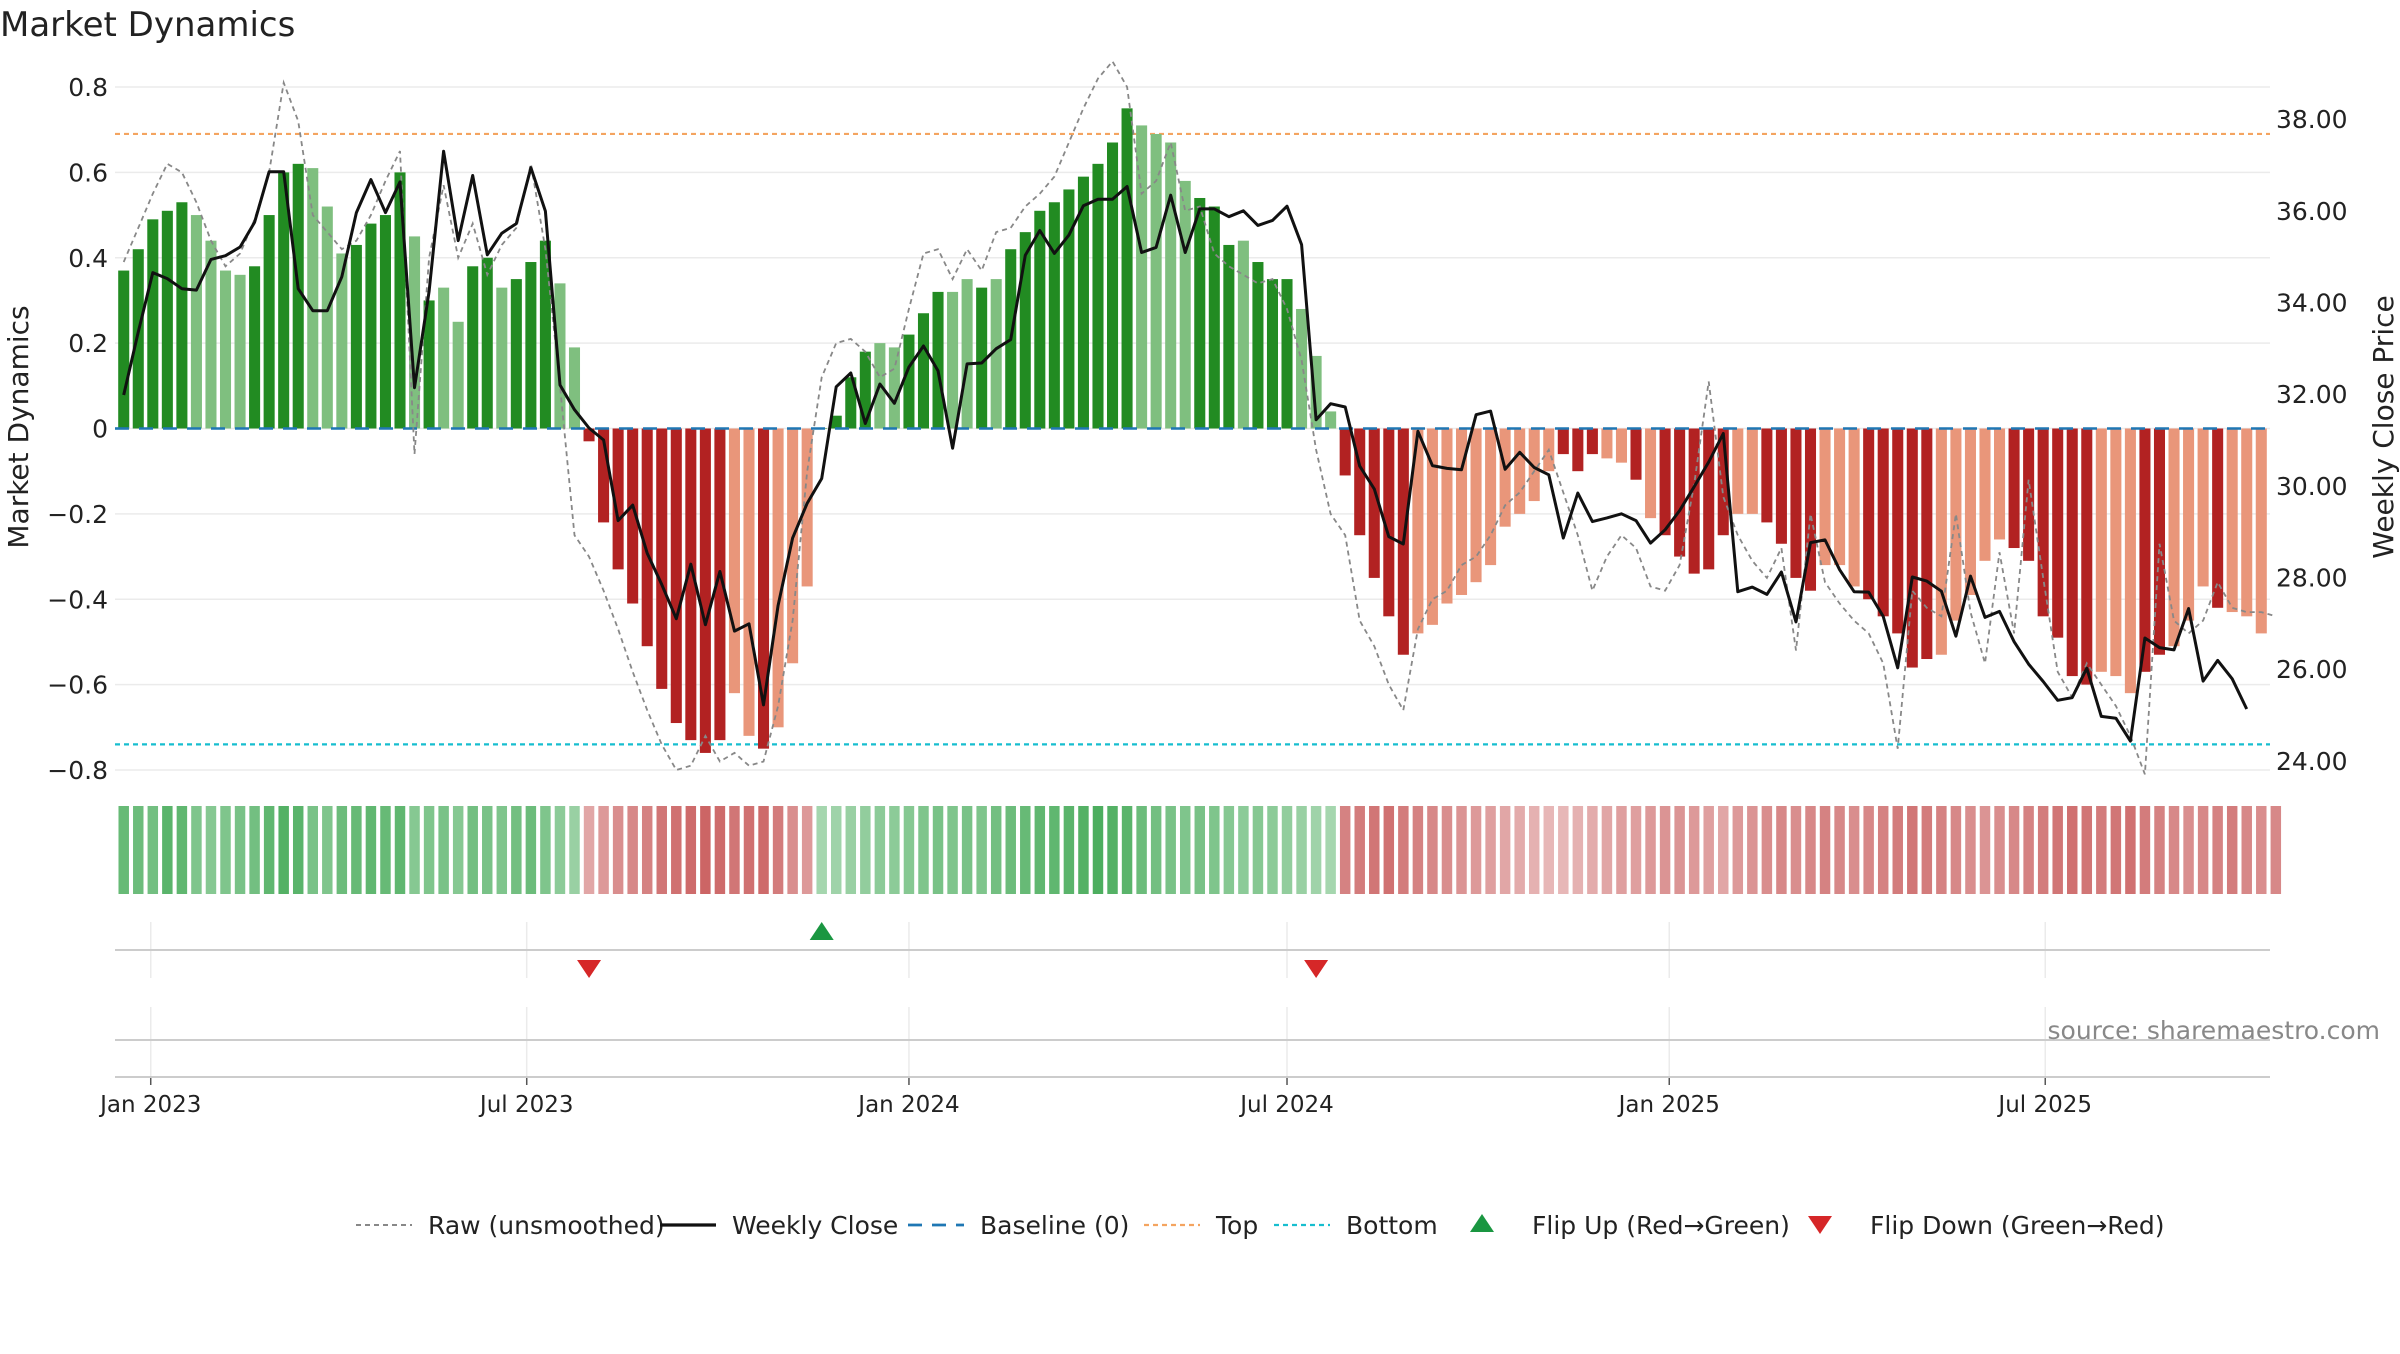  What do you see at coordinates (1192, 950) in the screenshot?
I see `flip-markers-panel` at bounding box center [1192, 950].